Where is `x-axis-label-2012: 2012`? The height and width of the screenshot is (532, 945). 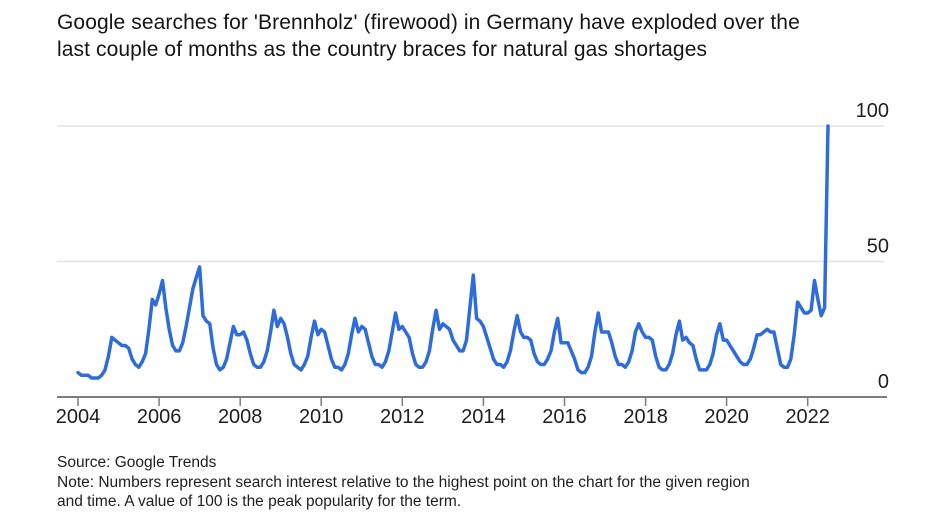 x-axis-label-2012: 2012 is located at coordinates (402, 417).